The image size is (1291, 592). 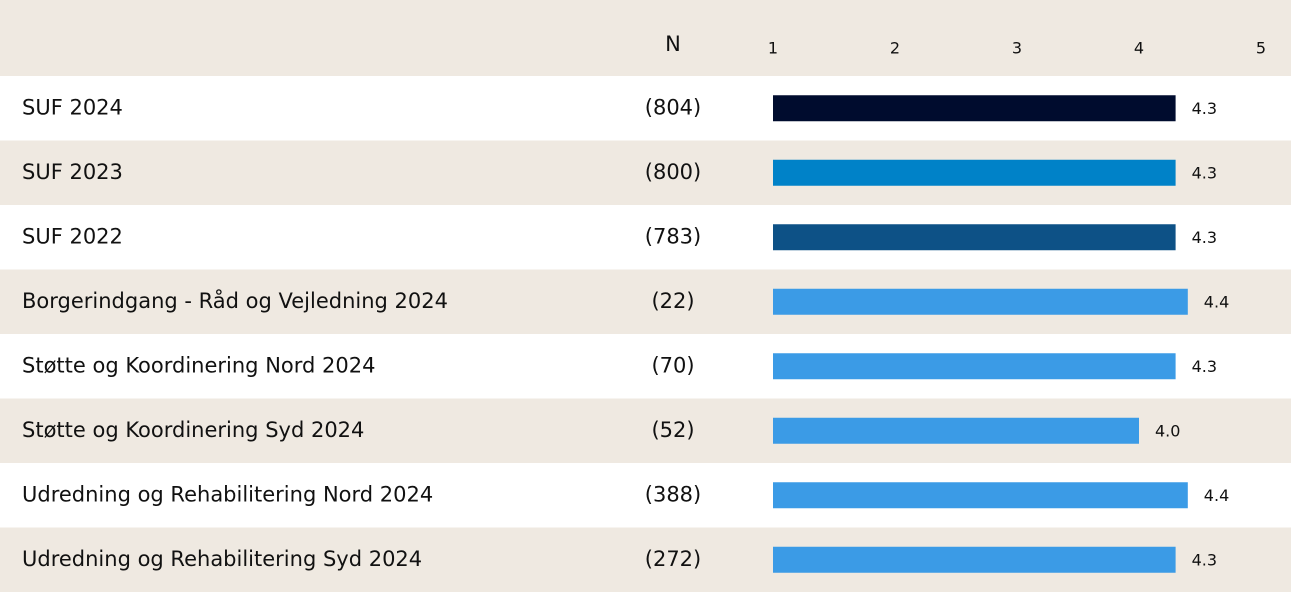 What do you see at coordinates (198, 365) in the screenshot?
I see `category-label: Støtte og Koordinering Nord 2024` at bounding box center [198, 365].